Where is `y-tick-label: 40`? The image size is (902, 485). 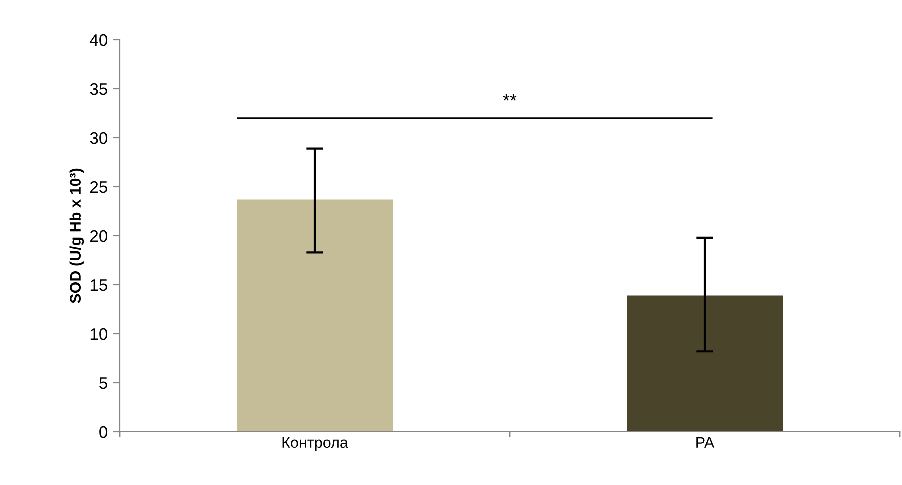
y-tick-label: 40 is located at coordinates (99, 40).